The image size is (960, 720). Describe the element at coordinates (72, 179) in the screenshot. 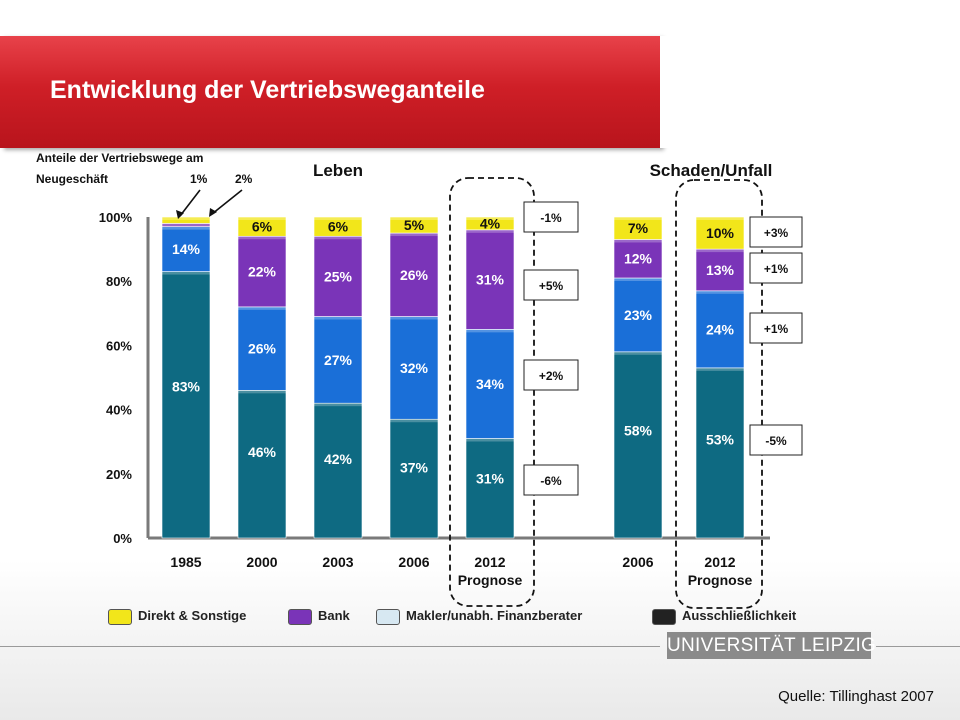

I see `annotation-heading-line2: Neugeschäft` at that location.